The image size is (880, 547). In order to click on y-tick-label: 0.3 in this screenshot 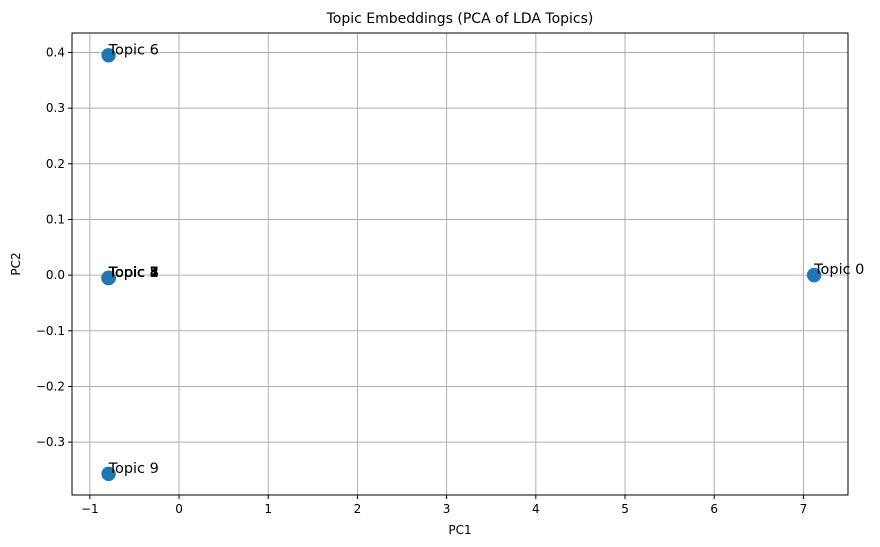, I will do `click(55, 108)`.